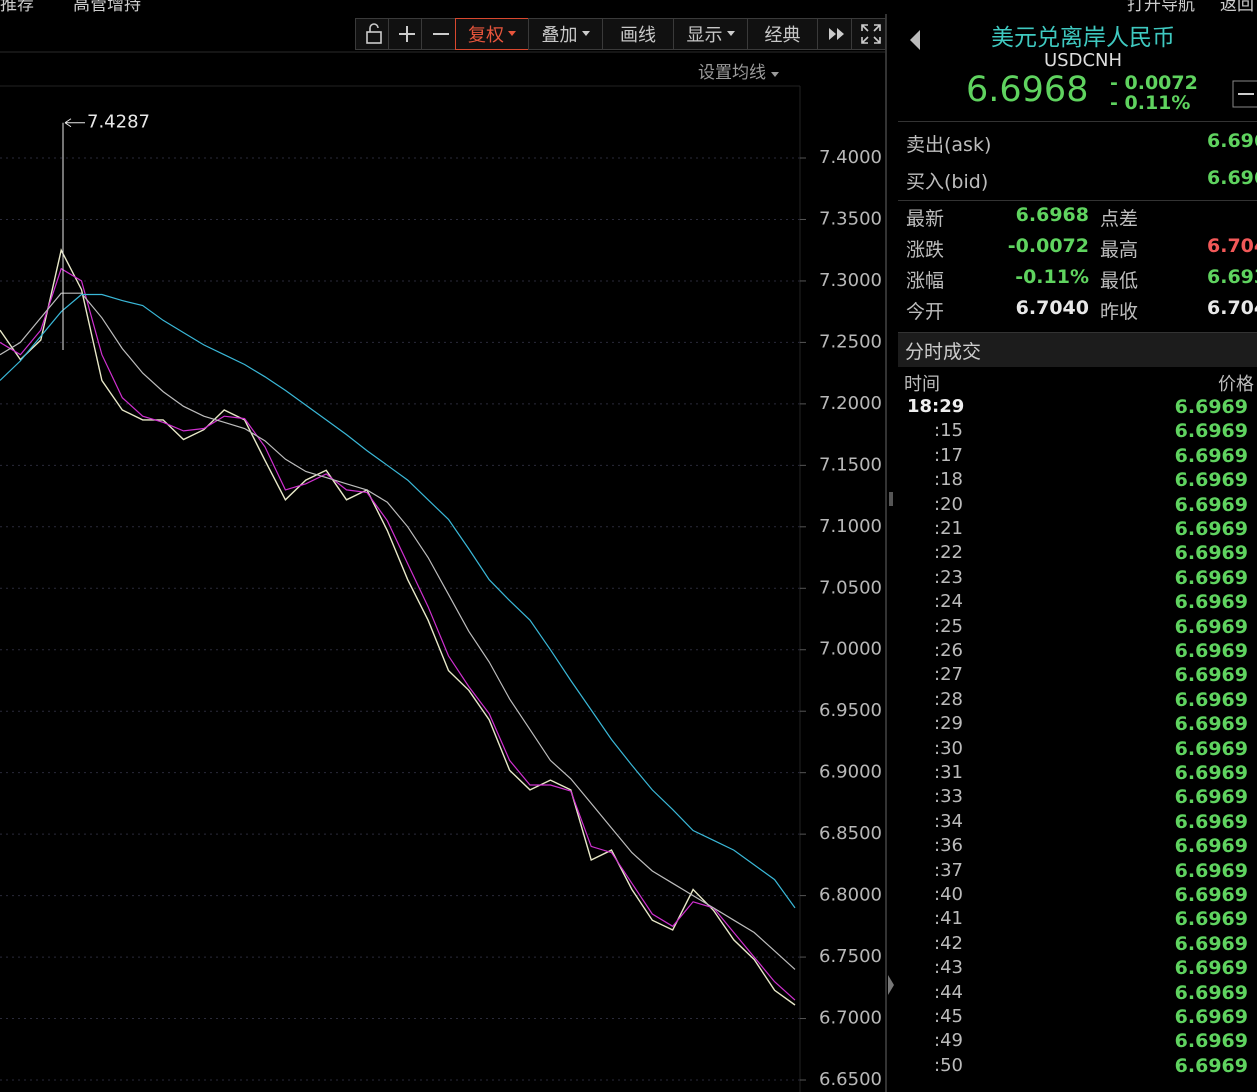  I want to click on zoom-out-button, so click(438, 34).